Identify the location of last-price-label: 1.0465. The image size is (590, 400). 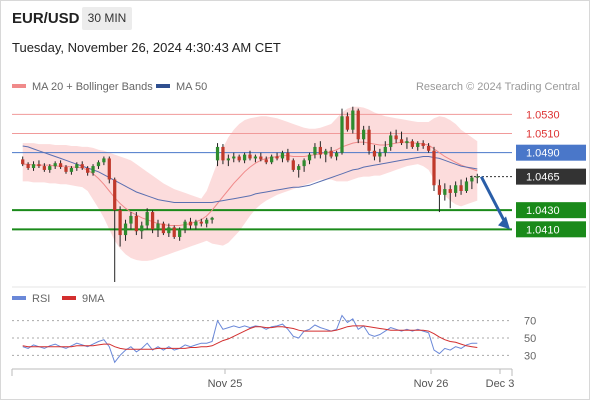
(543, 178).